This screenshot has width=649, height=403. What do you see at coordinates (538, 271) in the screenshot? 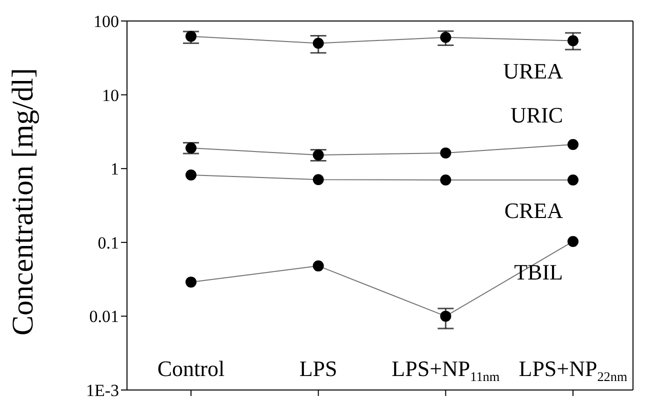
I see `series-label: TBIL` at bounding box center [538, 271].